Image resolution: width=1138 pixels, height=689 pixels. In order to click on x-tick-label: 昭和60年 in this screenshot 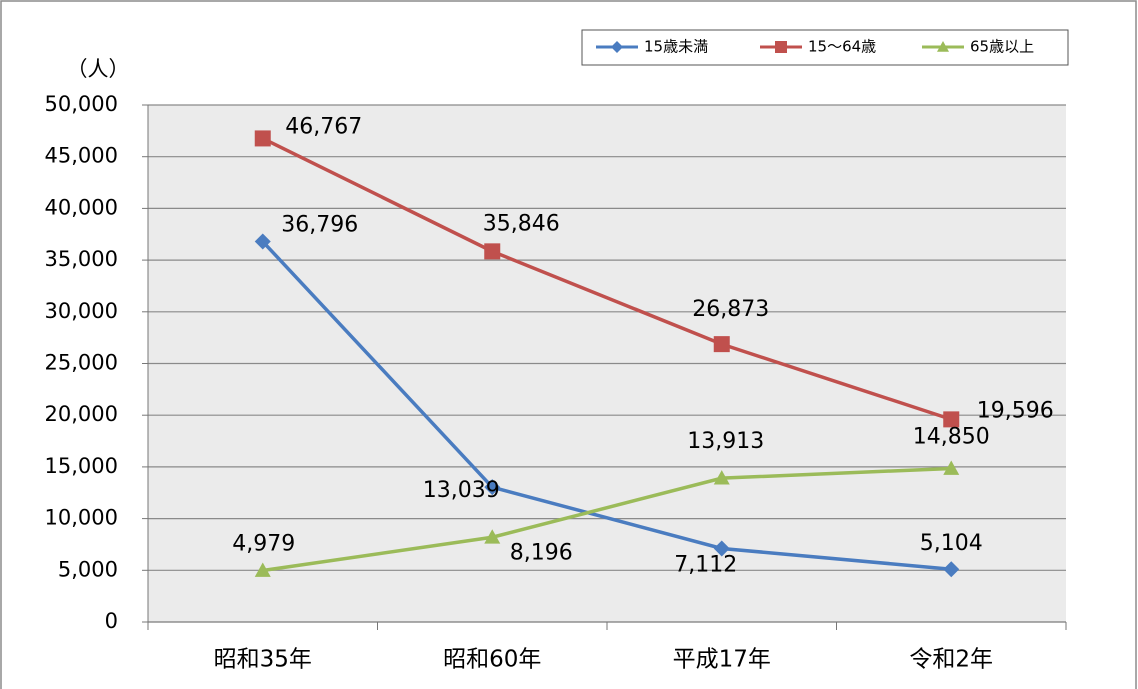, I will do `click(492, 660)`.